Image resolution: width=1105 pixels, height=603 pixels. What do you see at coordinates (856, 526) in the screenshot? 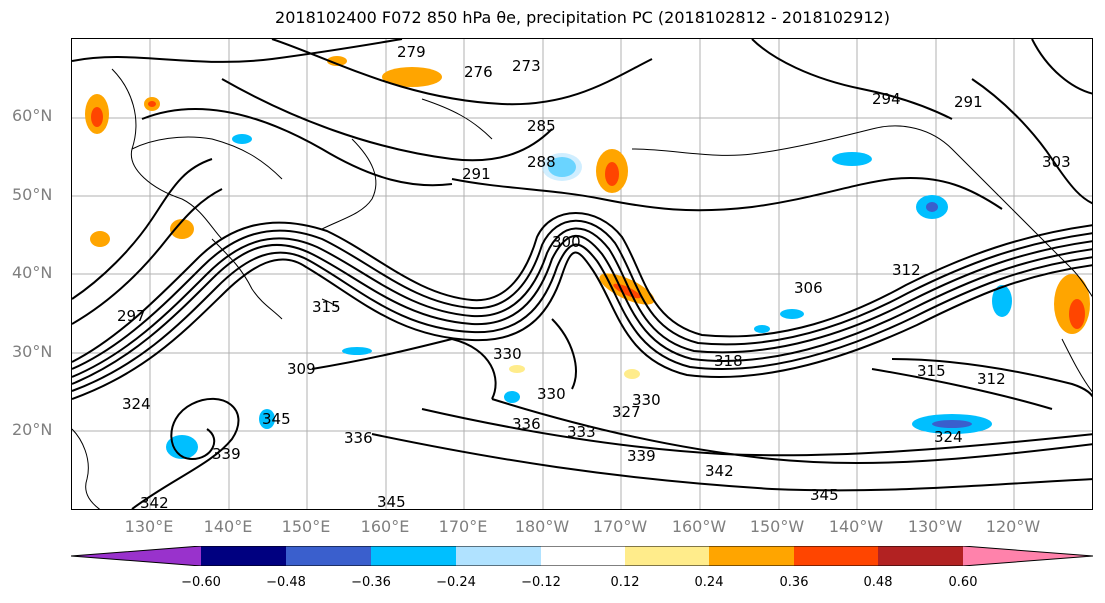
I see `lon-label: 140°W` at bounding box center [856, 526].